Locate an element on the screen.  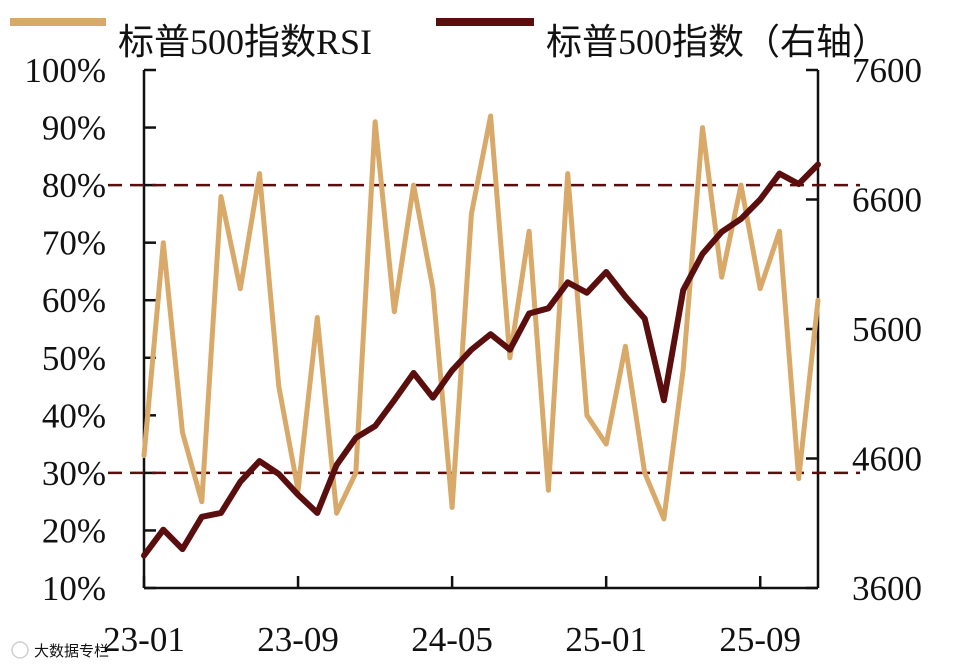
right-tick-label: 6600 is located at coordinates (887, 200).